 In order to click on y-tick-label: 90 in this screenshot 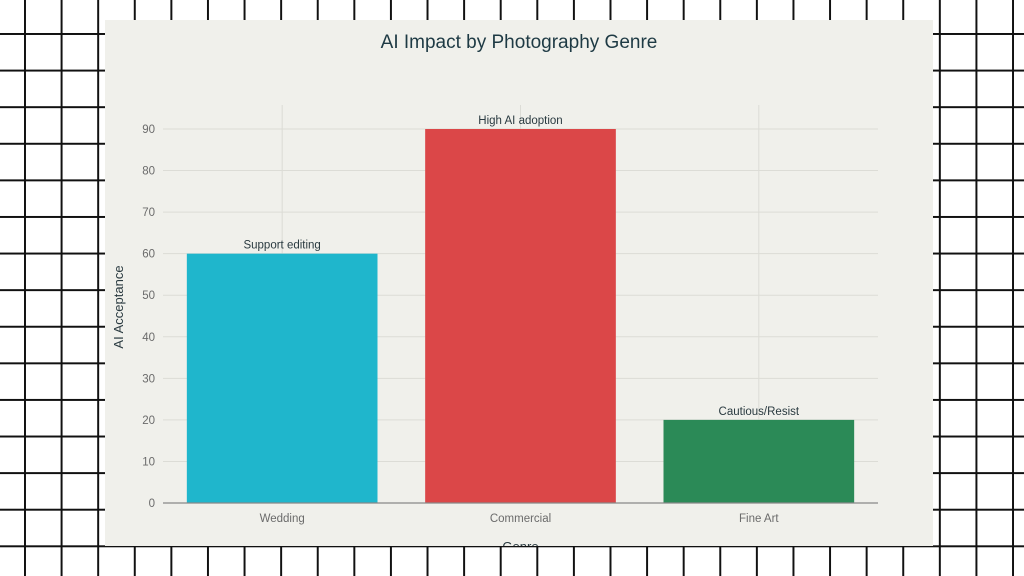, I will do `click(148, 130)`.